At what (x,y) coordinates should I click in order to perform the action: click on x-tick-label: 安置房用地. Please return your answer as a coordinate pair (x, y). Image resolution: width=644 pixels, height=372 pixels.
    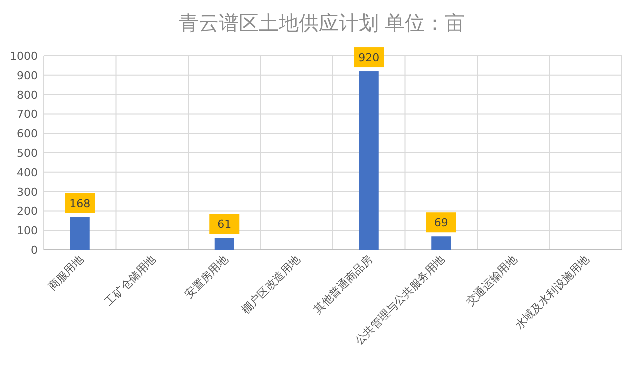
    Looking at the image, I should click on (206, 277).